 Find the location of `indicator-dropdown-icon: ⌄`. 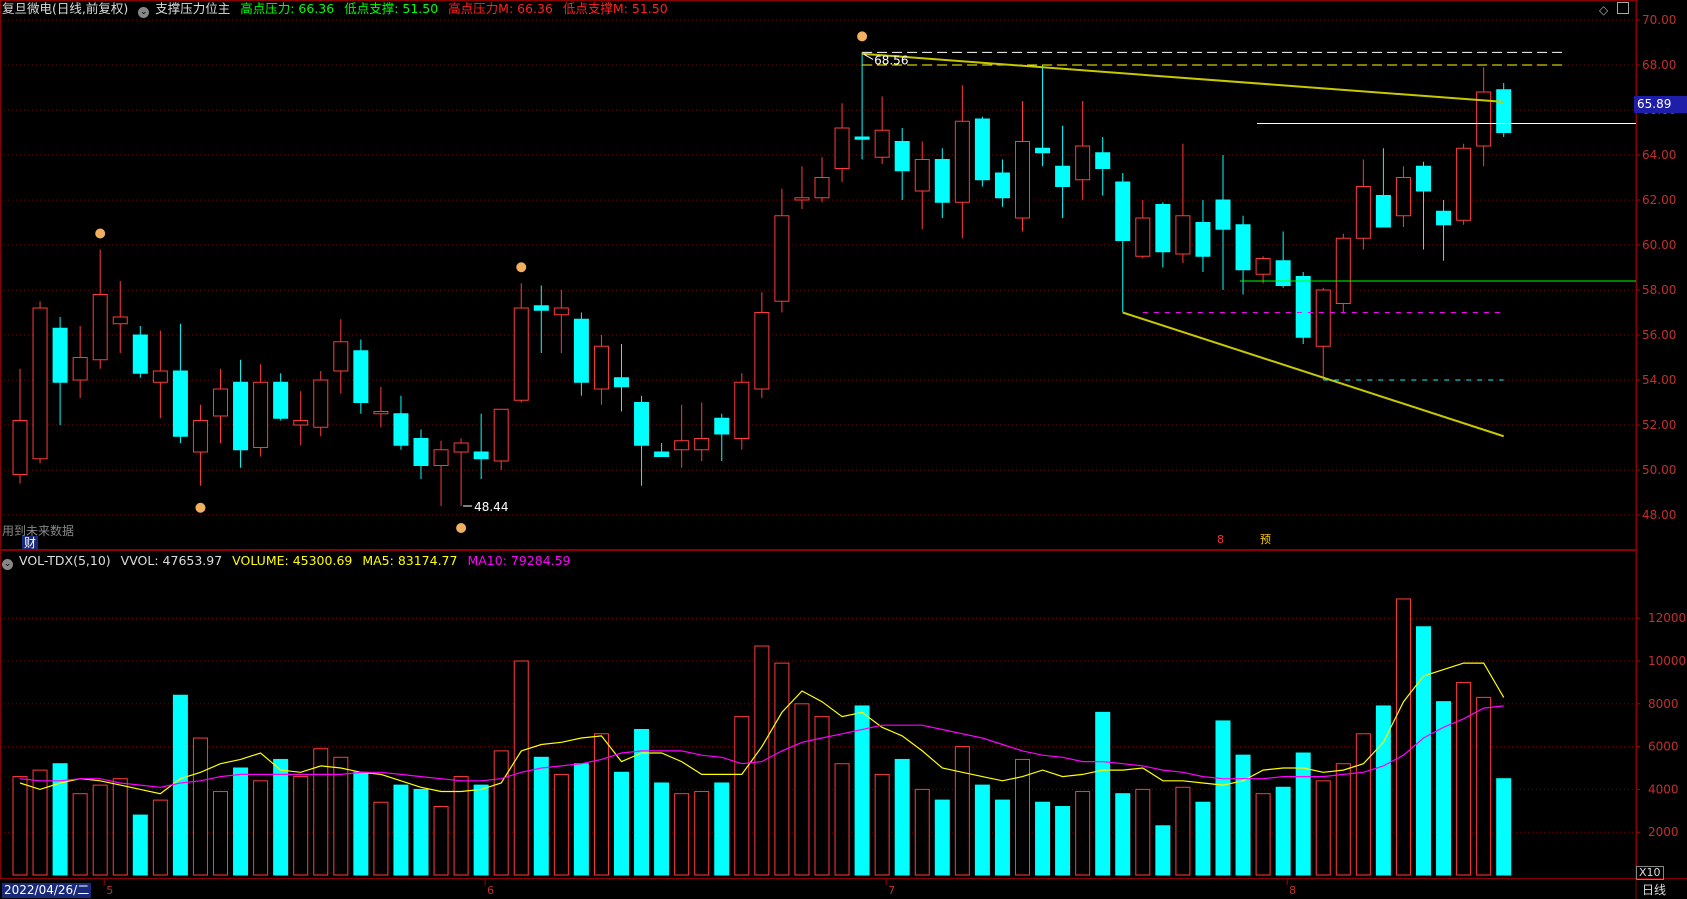

indicator-dropdown-icon: ⌄ is located at coordinates (144, 12).